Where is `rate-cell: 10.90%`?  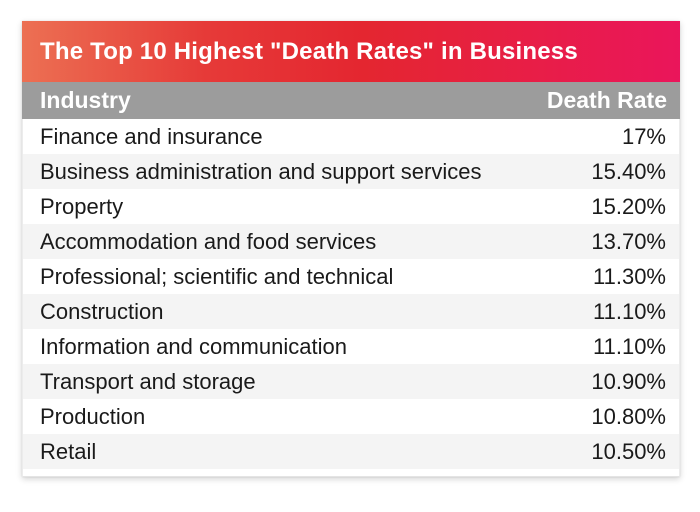 rate-cell: 10.90% is located at coordinates (628, 381).